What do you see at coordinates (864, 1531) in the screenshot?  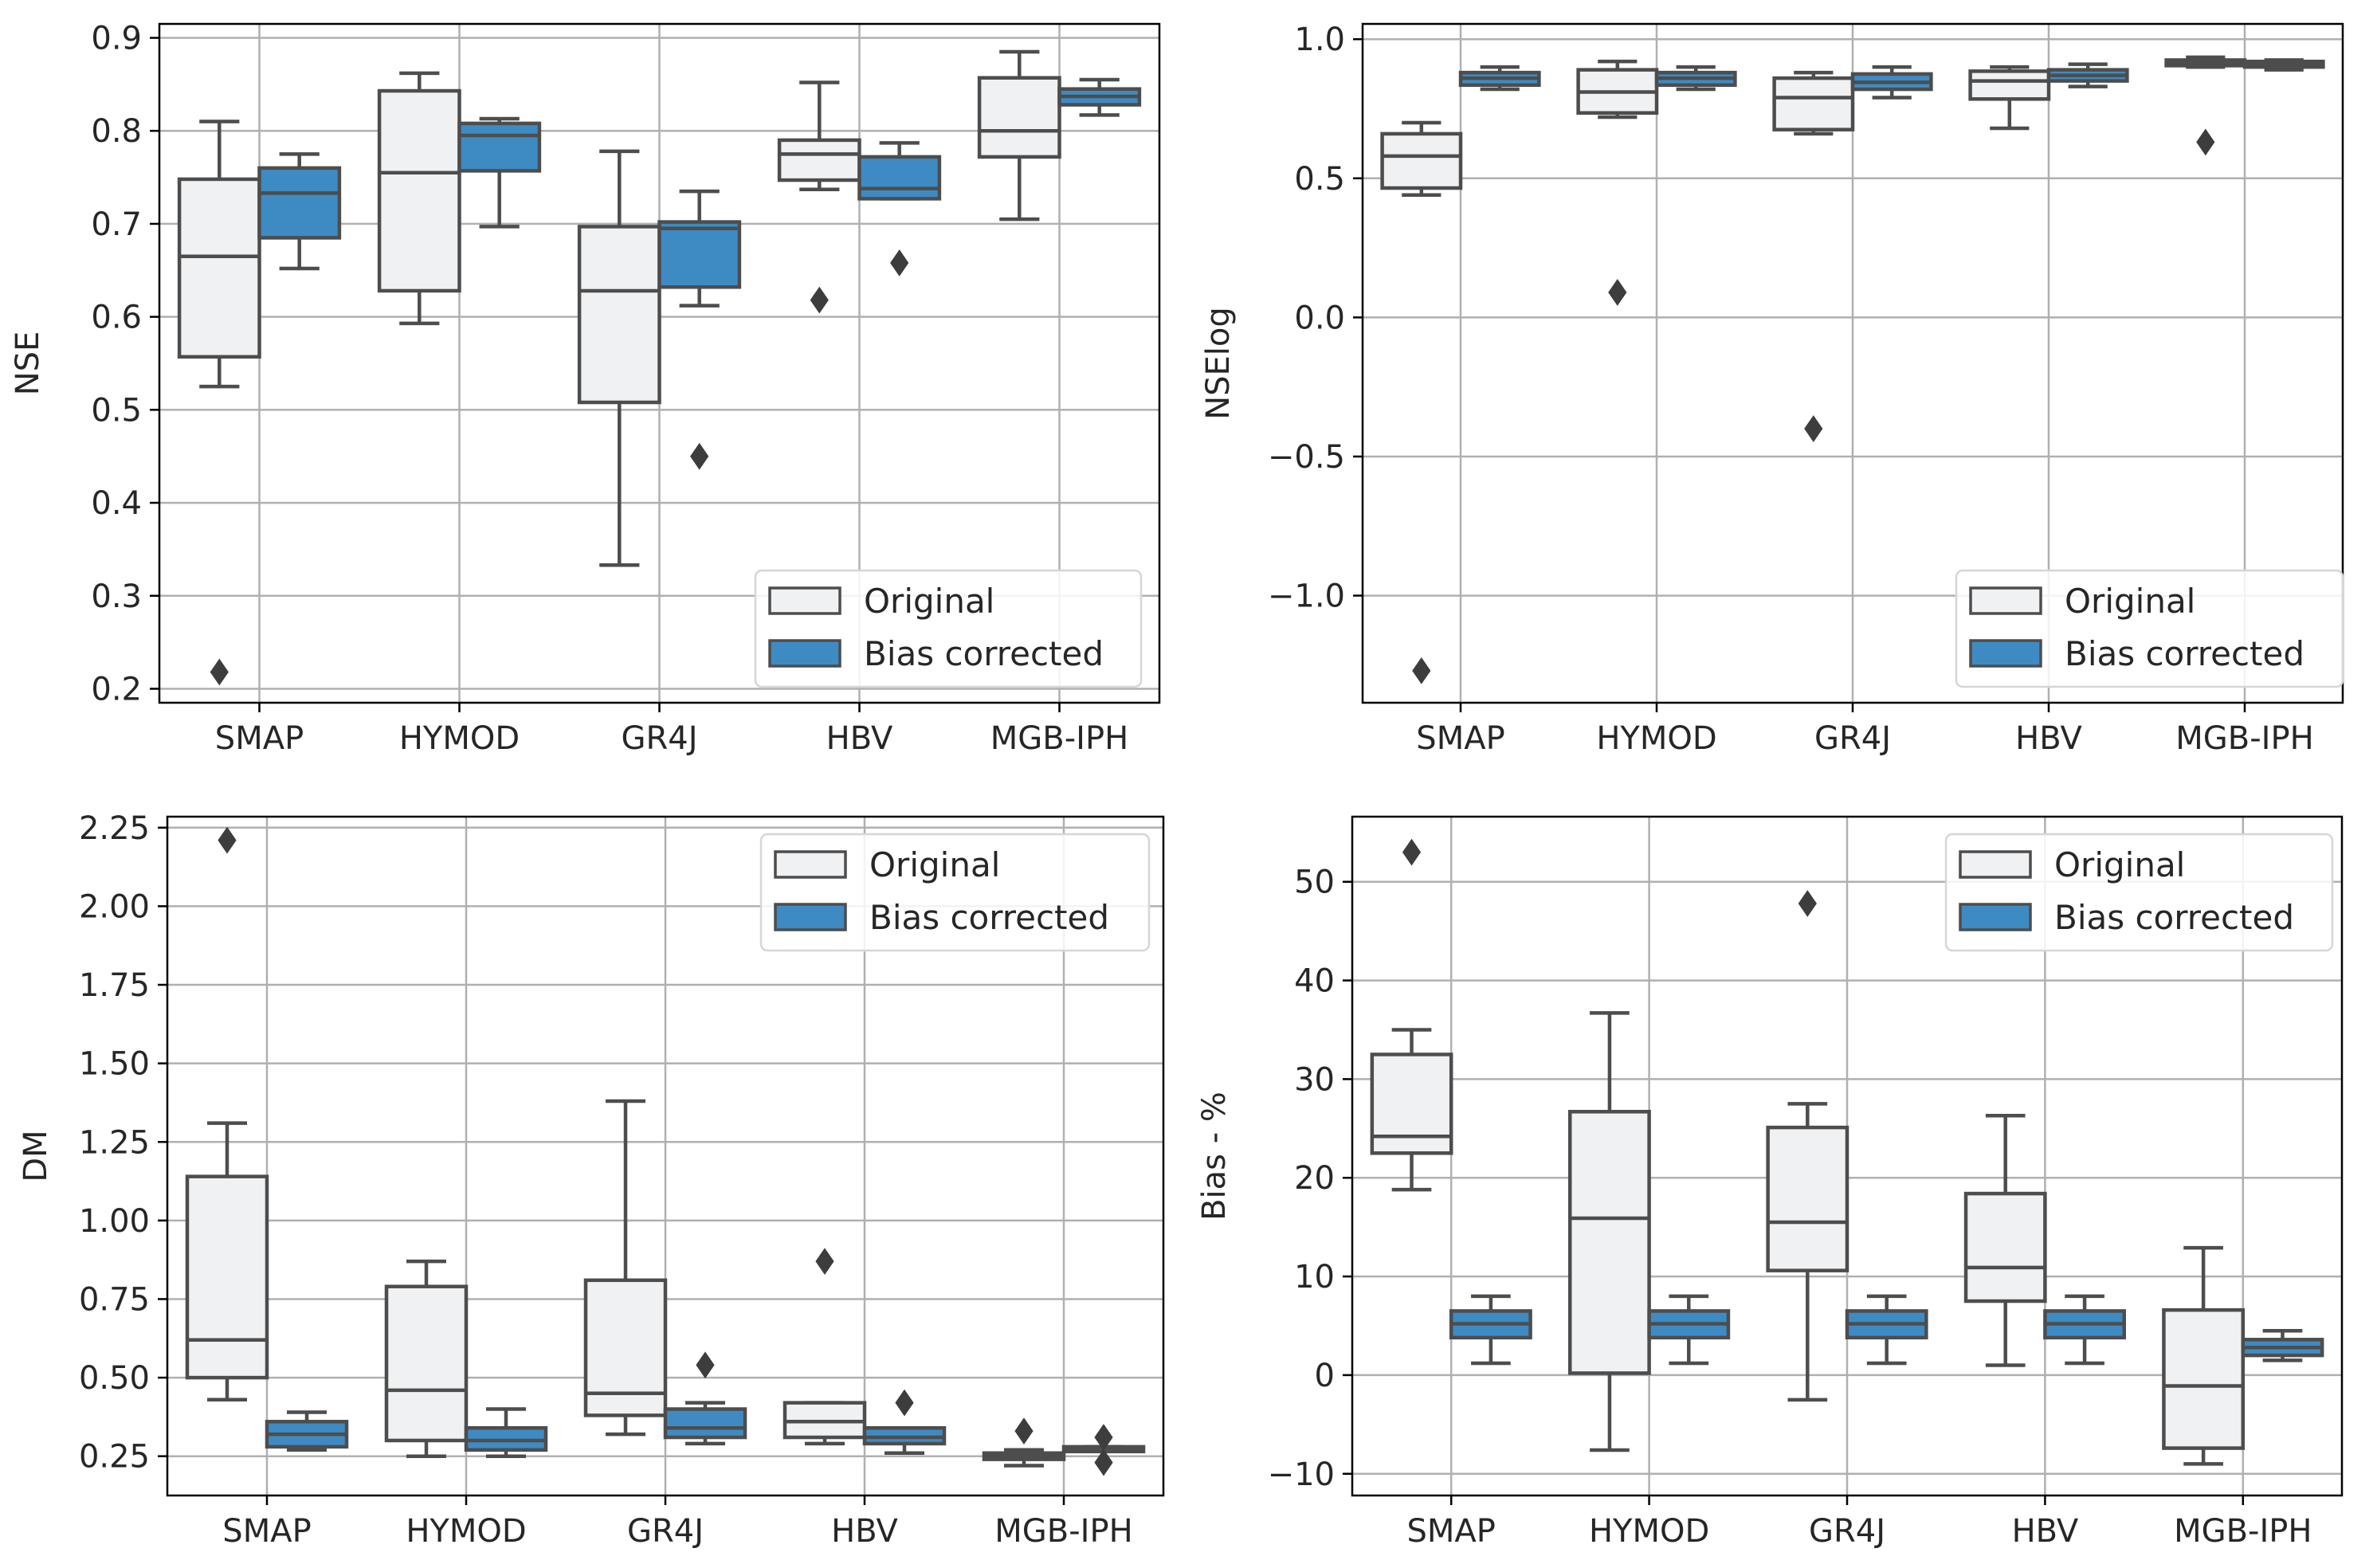 I see `x-tick-label: HBV` at bounding box center [864, 1531].